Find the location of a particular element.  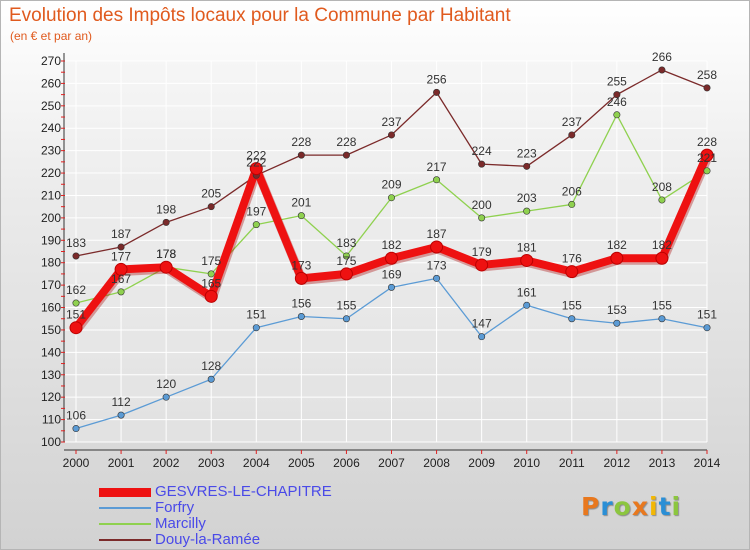

data-label: 203 is located at coordinates (527, 198).